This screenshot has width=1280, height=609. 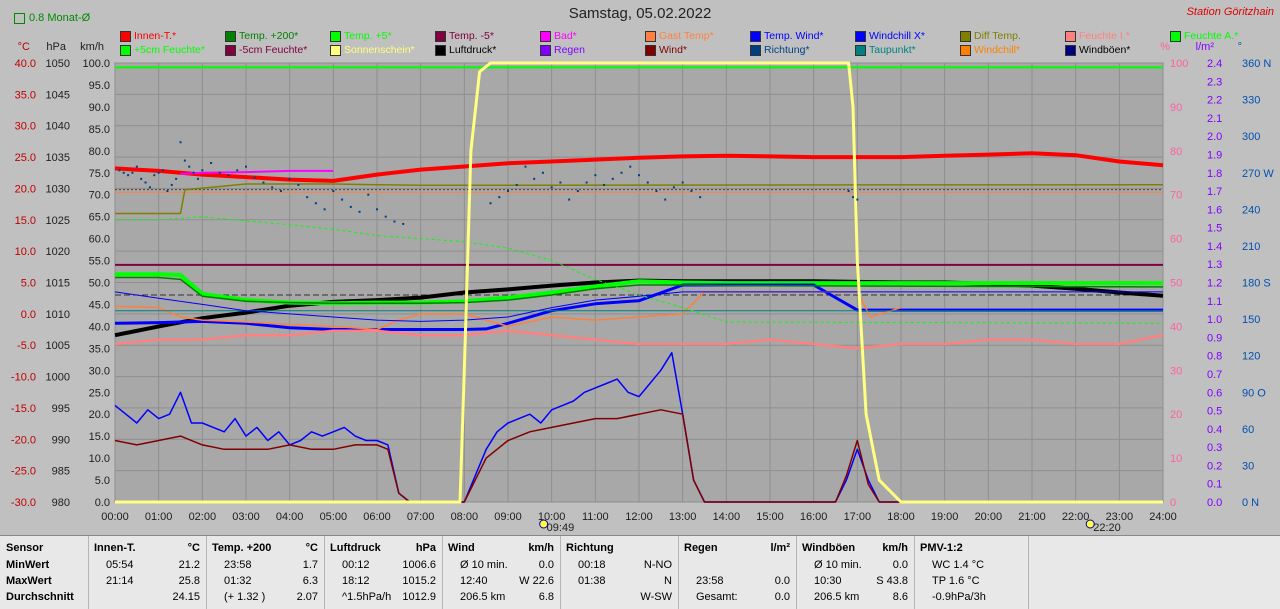 What do you see at coordinates (419, 581) in the screenshot?
I see `summary-cell-value: 1015.2` at bounding box center [419, 581].